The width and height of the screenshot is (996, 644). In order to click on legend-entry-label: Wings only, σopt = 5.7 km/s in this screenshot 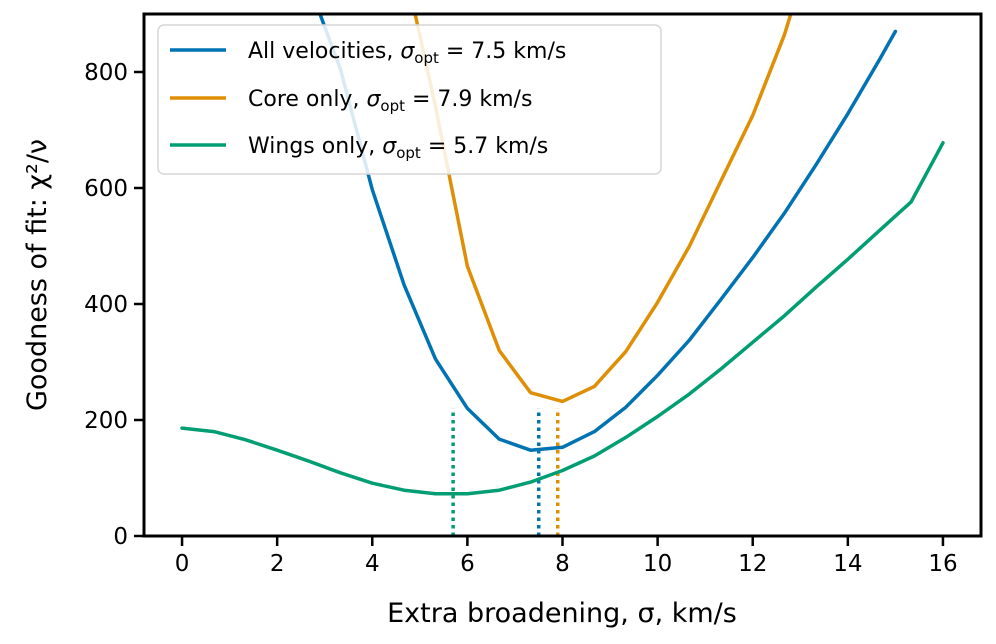, I will do `click(398, 148)`.